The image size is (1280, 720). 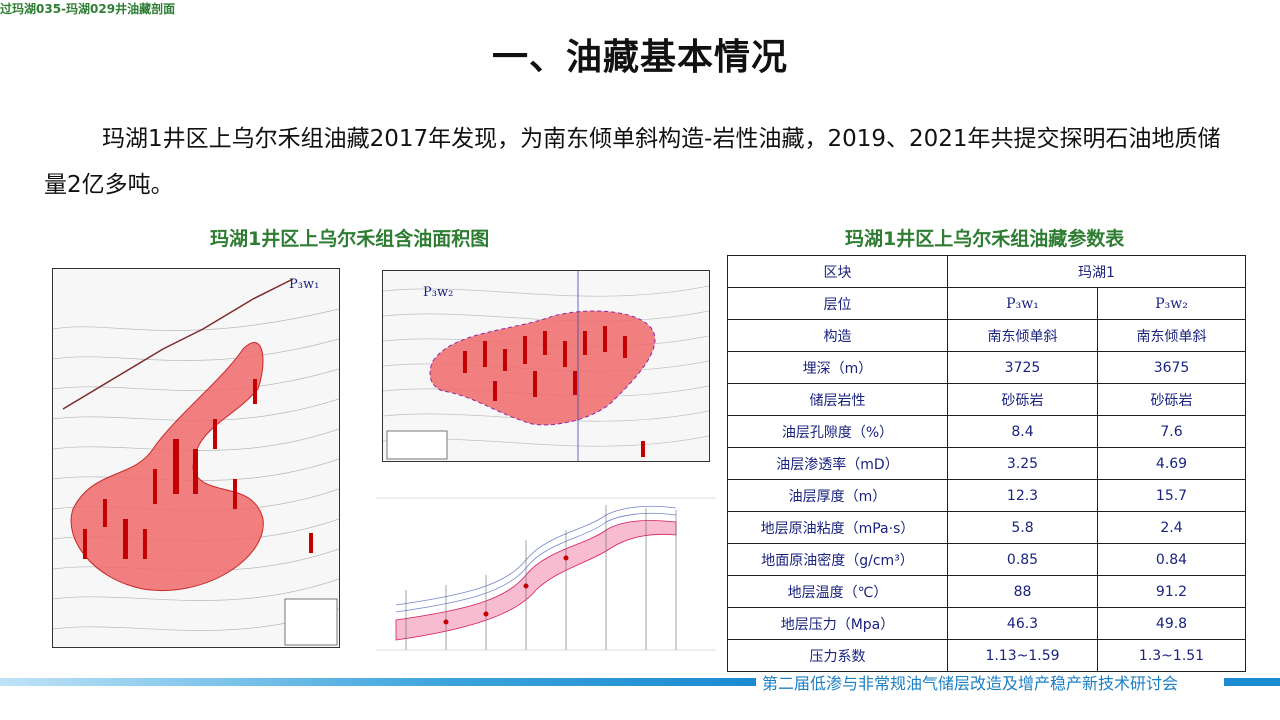 I want to click on param-value-p3w2: 砂砾岩, so click(x=1171, y=399).